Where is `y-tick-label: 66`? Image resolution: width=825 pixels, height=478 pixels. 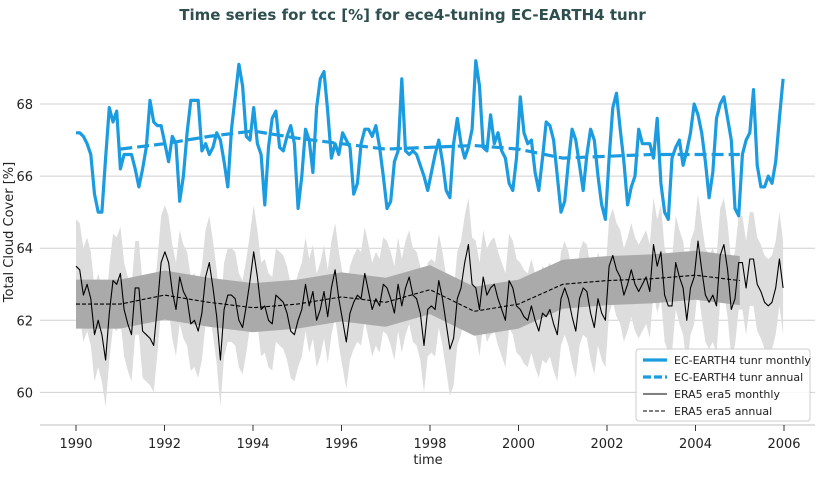 y-tick-label: 66 is located at coordinates (24, 177).